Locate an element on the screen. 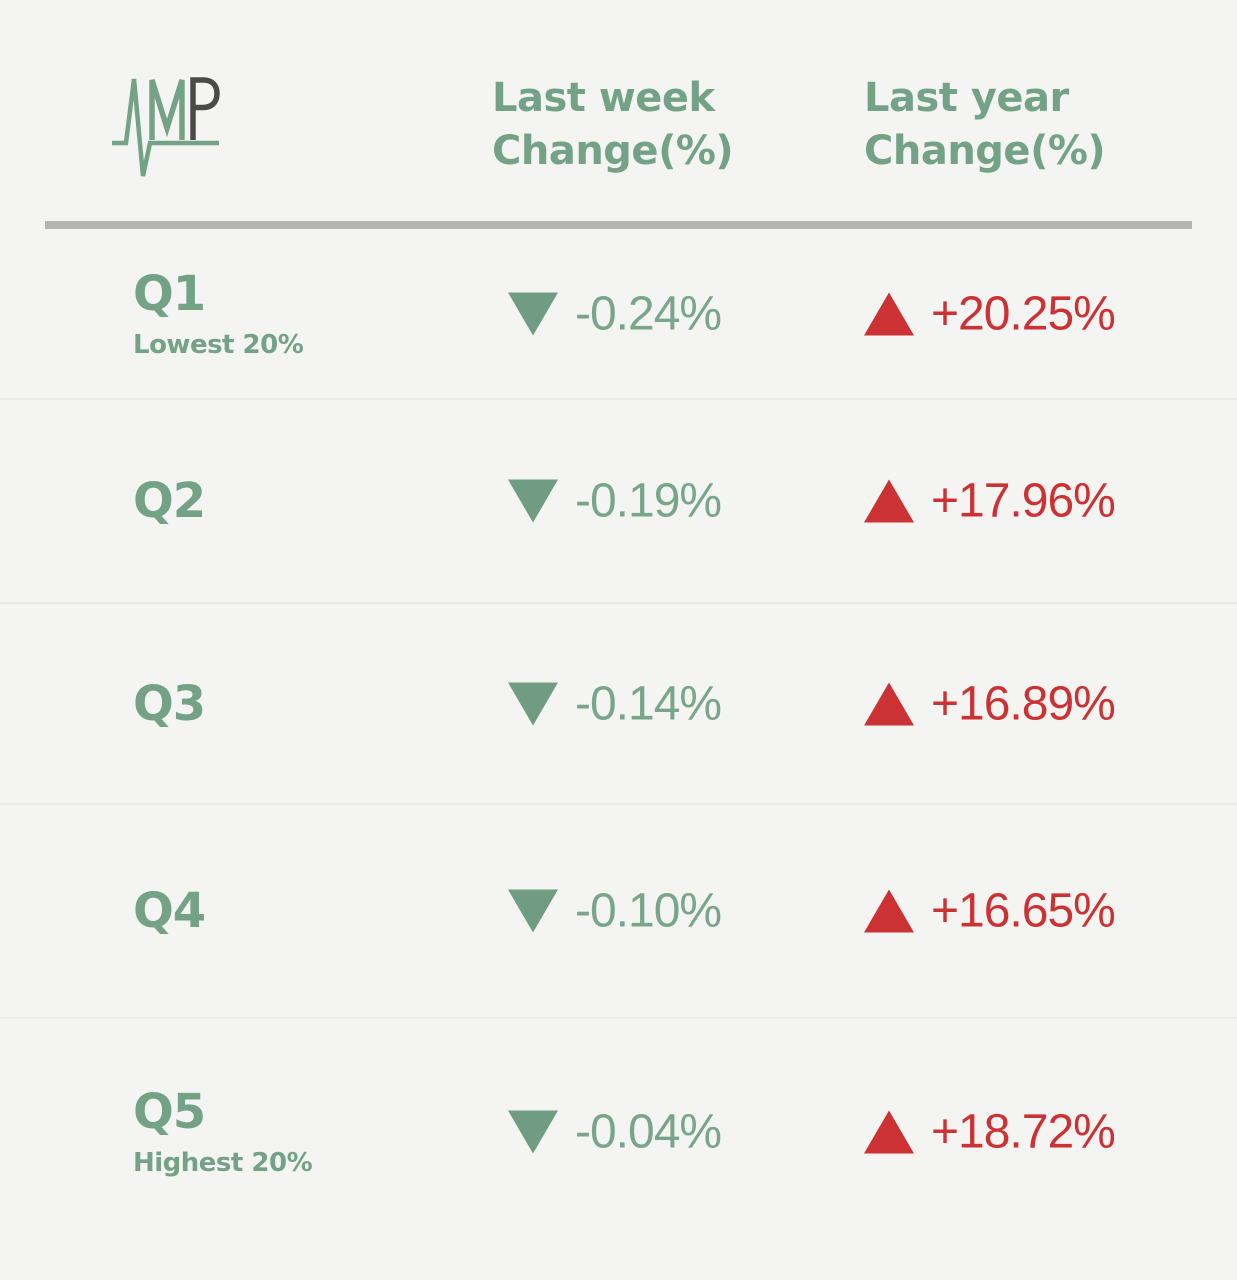 This screenshot has width=1237, height=1280. quintile-label: Q1 is located at coordinates (169, 294).